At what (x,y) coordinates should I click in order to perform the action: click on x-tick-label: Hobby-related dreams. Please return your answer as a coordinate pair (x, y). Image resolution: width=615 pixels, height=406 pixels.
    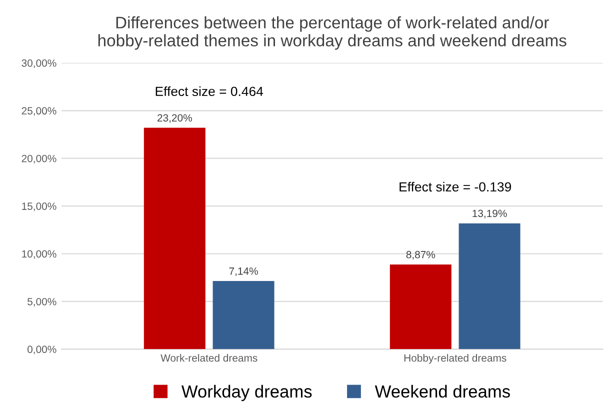
    Looking at the image, I should click on (455, 359).